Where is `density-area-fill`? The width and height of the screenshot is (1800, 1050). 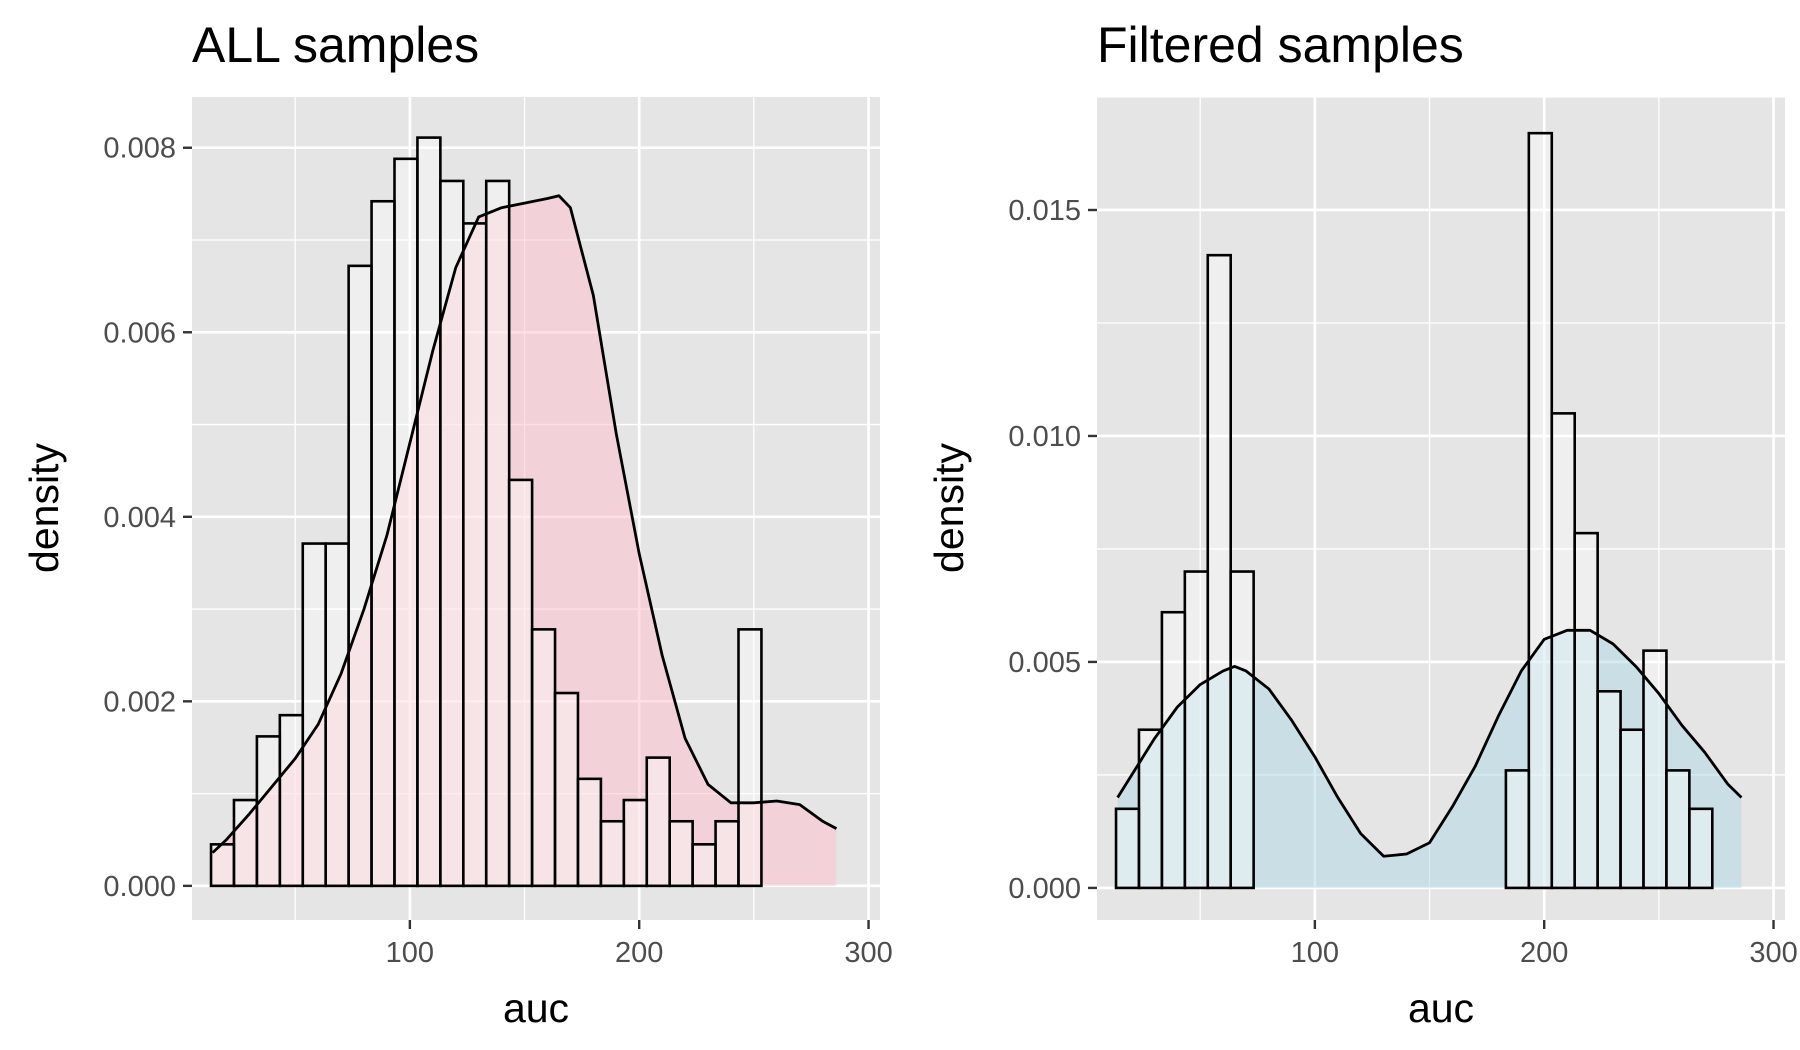 density-area-fill is located at coordinates (1429, 759).